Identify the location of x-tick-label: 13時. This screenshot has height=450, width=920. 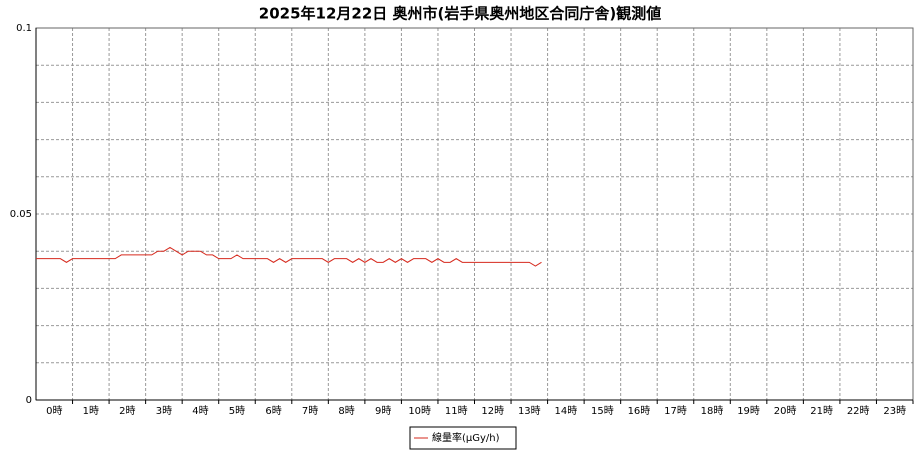
(529, 411).